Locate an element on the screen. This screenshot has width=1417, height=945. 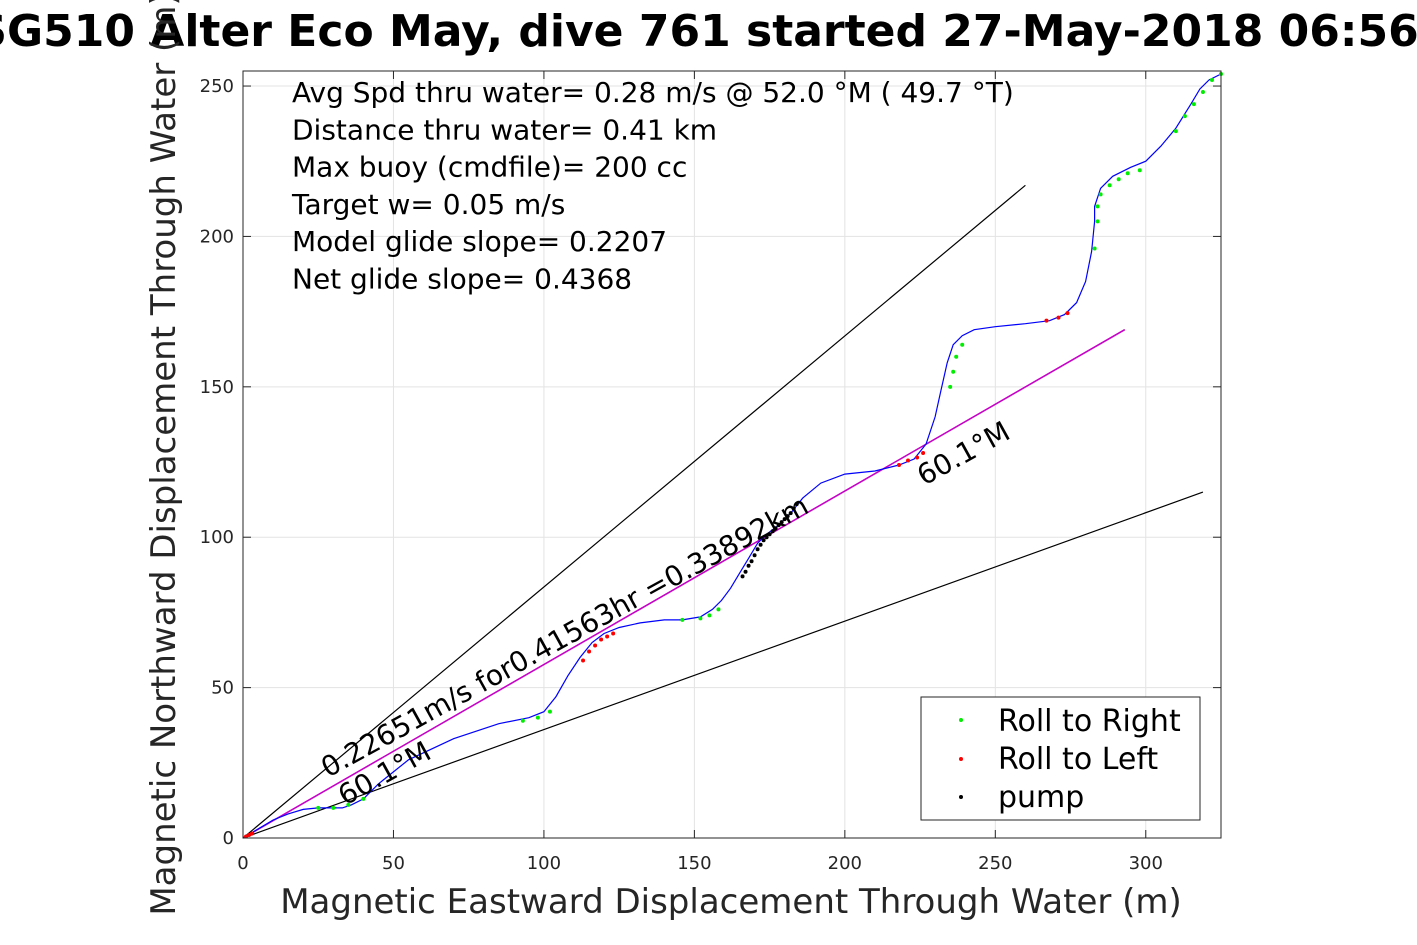
y-tick-label: 150 is located at coordinates (217, 387).